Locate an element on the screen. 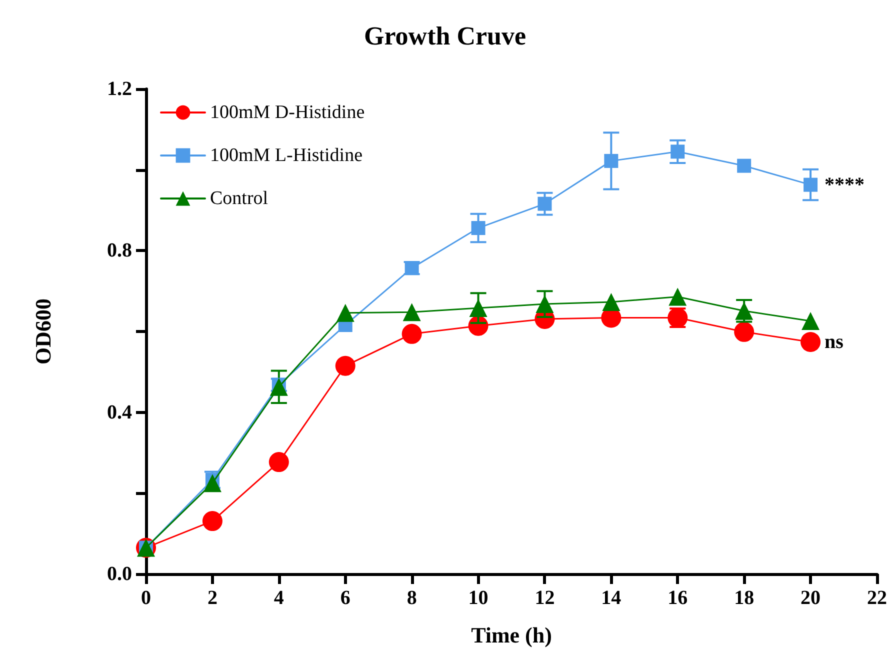 This screenshot has width=890, height=672. y-tick-label: 0.4 is located at coordinates (119, 412).